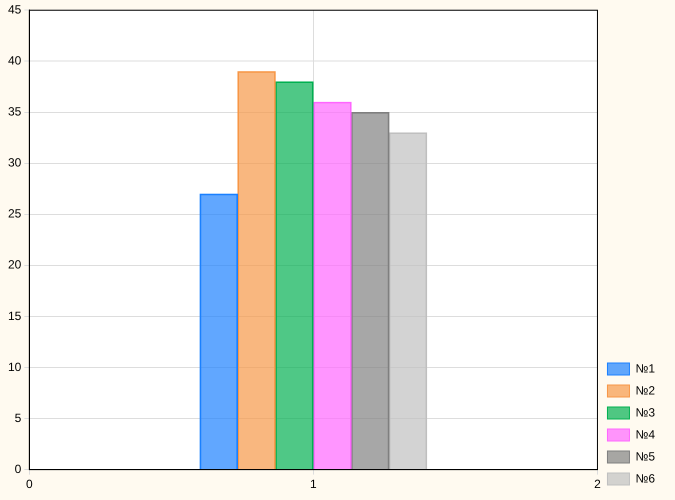 The height and width of the screenshot is (500, 675). Describe the element at coordinates (15, 315) in the screenshot. I see `y-tick-label: 15` at that location.